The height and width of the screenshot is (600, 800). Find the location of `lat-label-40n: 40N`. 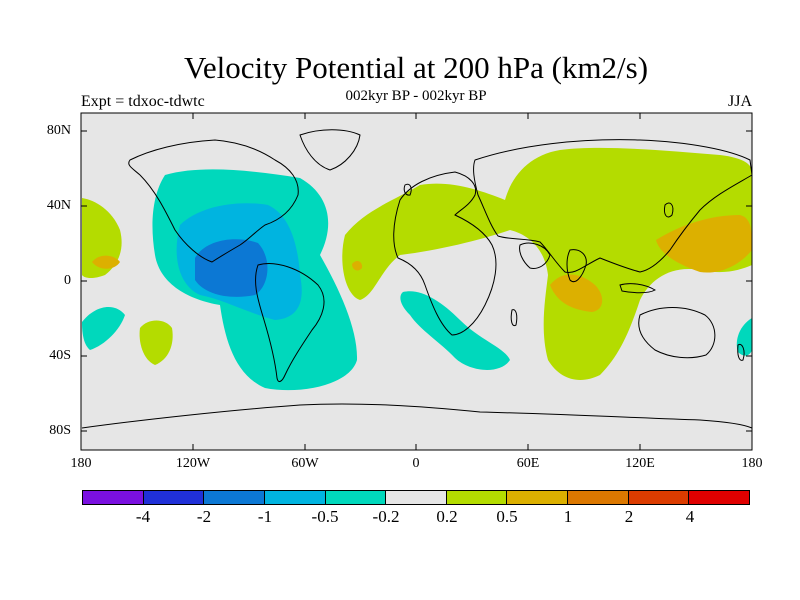

lat-label-40n: 40N is located at coordinates (58, 205).